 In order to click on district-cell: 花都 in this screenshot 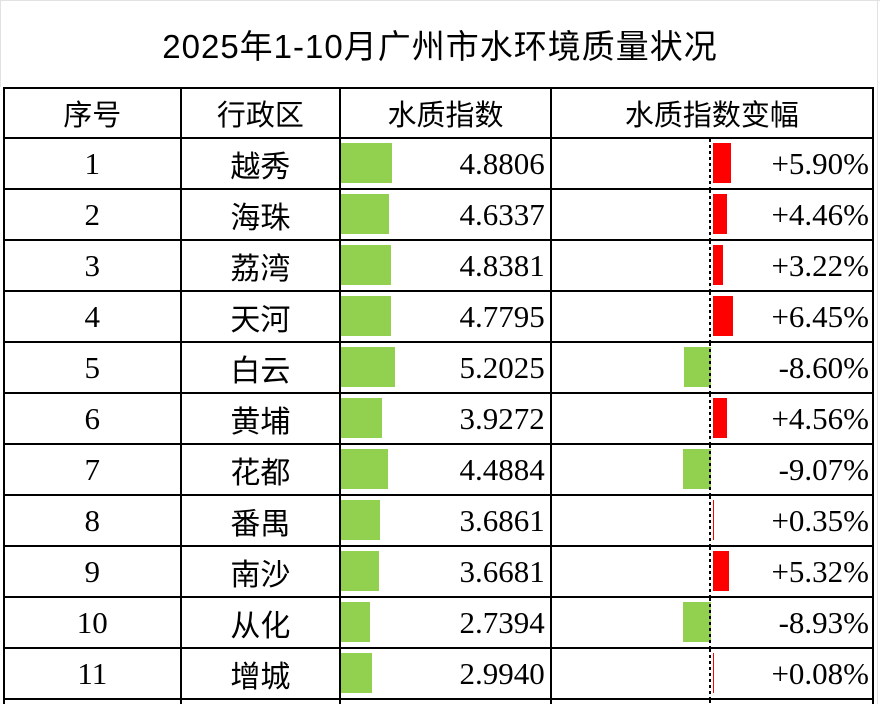, I will do `click(262, 469)`.